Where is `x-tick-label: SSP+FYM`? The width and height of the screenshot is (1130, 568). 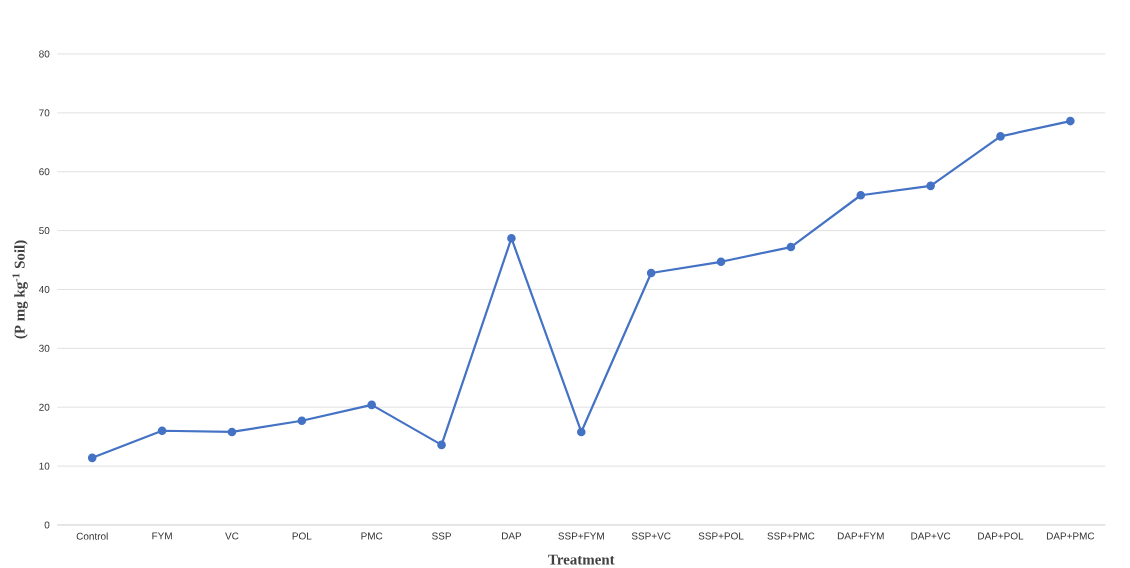 x-tick-label: SSP+FYM is located at coordinates (581, 536).